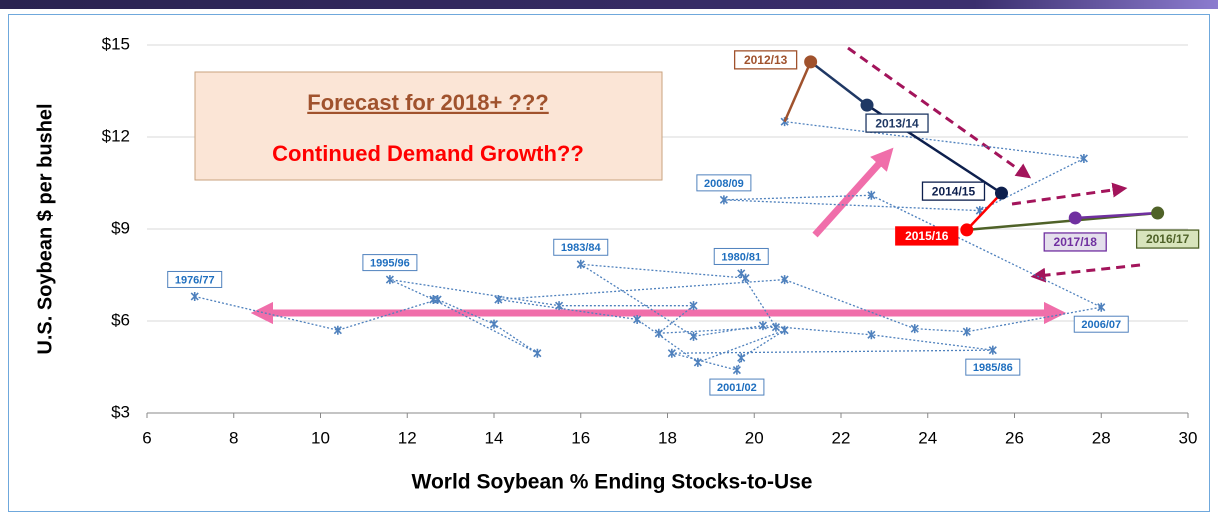  Describe the element at coordinates (45, 228) in the screenshot. I see `y-axis-label: U.S. Soybean $ per bushel` at that location.